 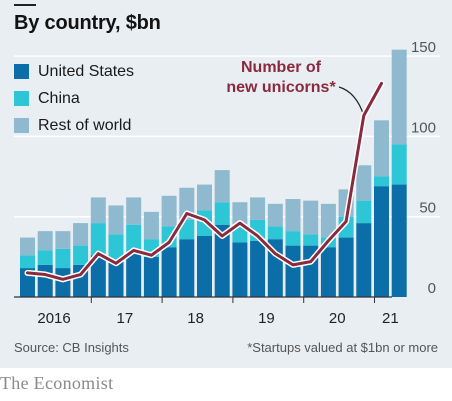 What do you see at coordinates (125, 318) in the screenshot?
I see `x-tick-label-17: 17` at bounding box center [125, 318].